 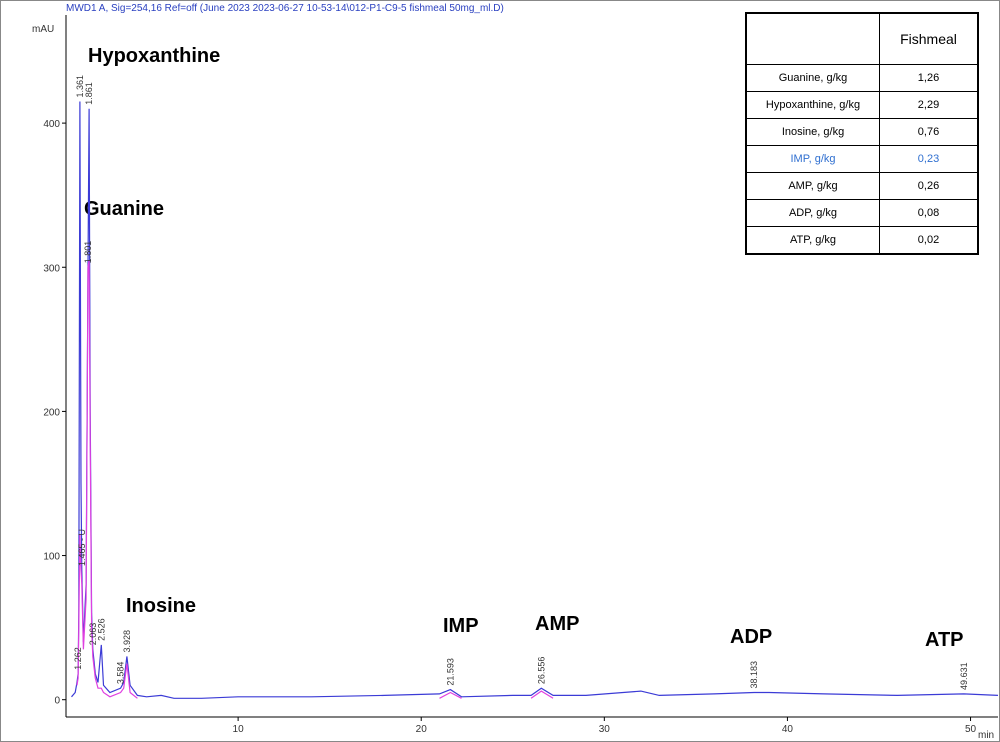 I want to click on x-axis-label: min, so click(x=986, y=735).